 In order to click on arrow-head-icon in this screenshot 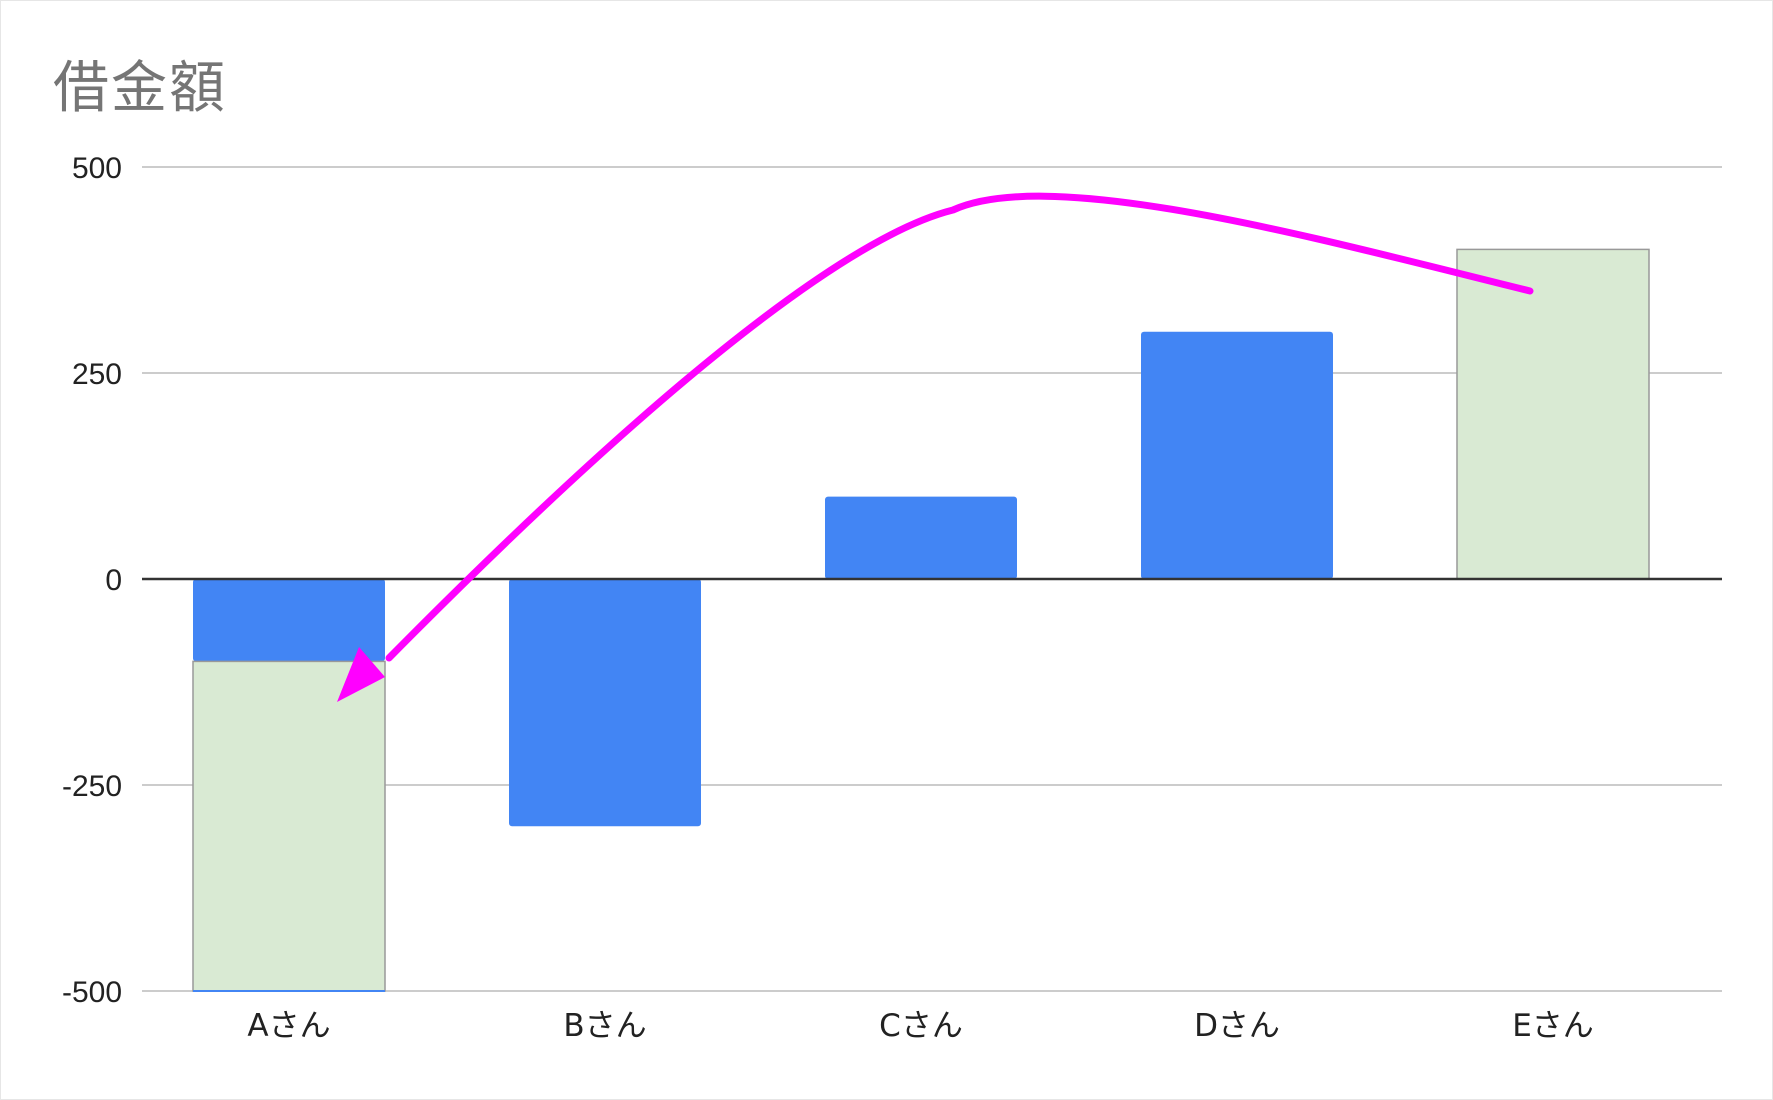, I will do `click(361, 674)`.